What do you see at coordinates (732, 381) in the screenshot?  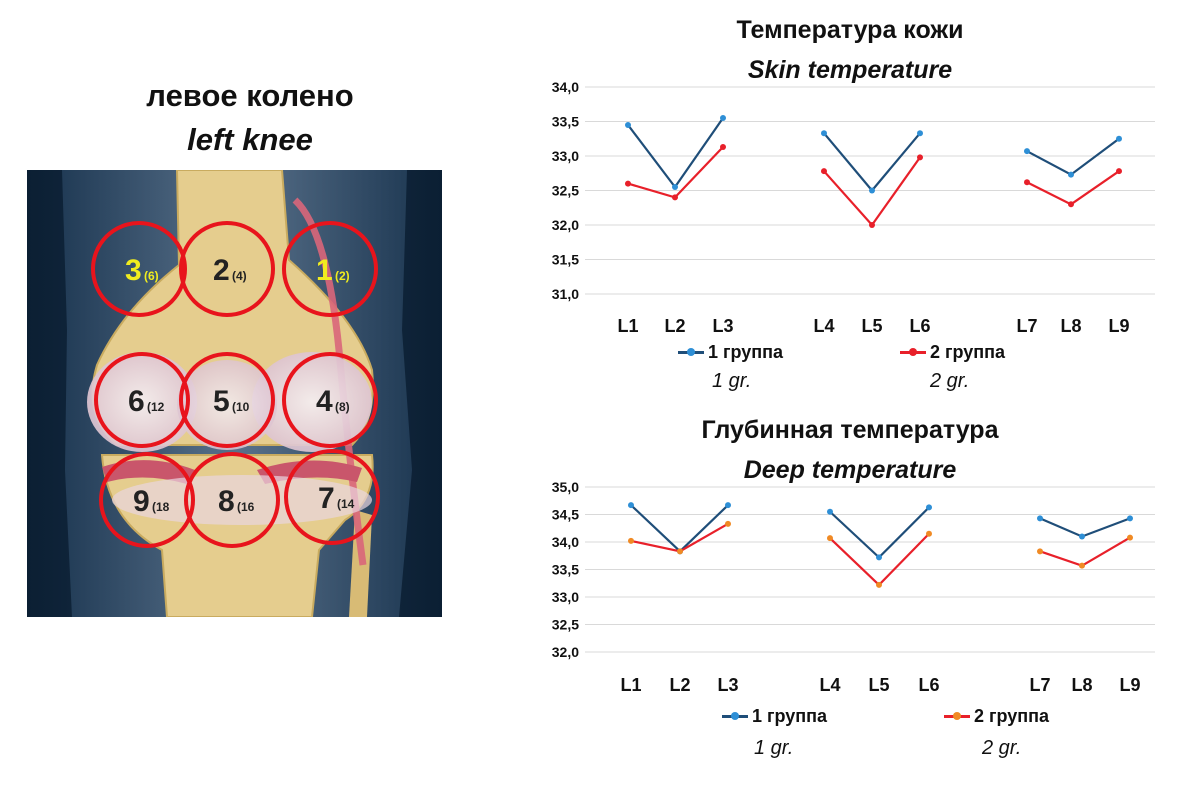 I see `chart1-label-gr1: 1 gr.` at bounding box center [732, 381].